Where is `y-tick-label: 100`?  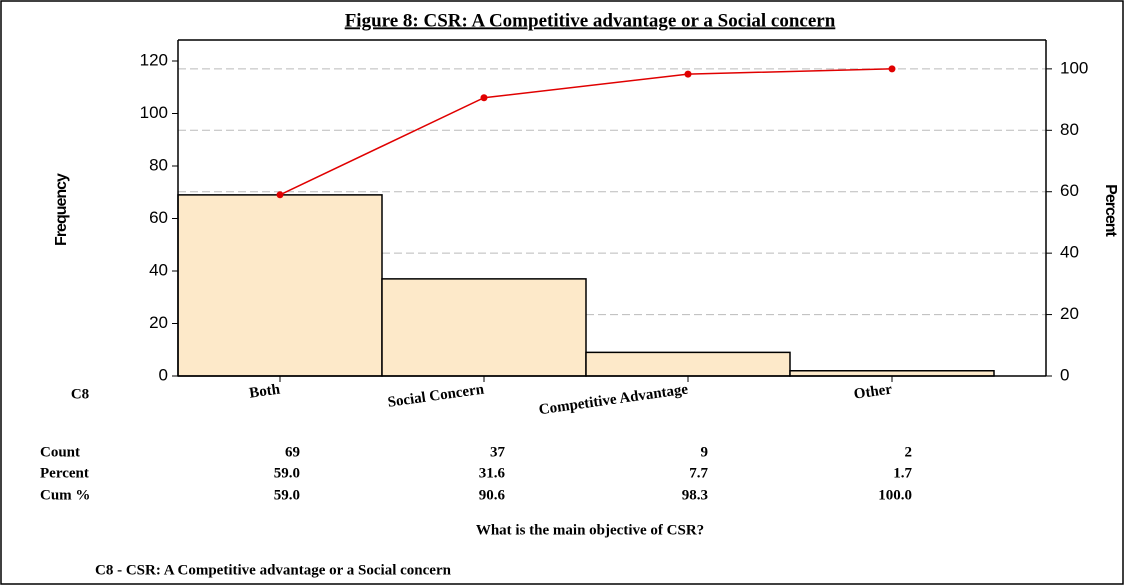 y-tick-label: 100 is located at coordinates (154, 112).